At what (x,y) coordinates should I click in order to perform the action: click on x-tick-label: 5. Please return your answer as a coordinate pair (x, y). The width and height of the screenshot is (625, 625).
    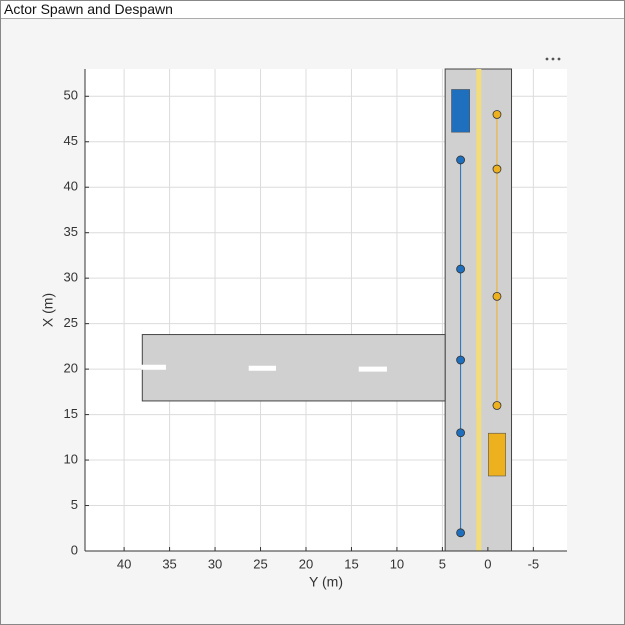
    Looking at the image, I should click on (442, 563).